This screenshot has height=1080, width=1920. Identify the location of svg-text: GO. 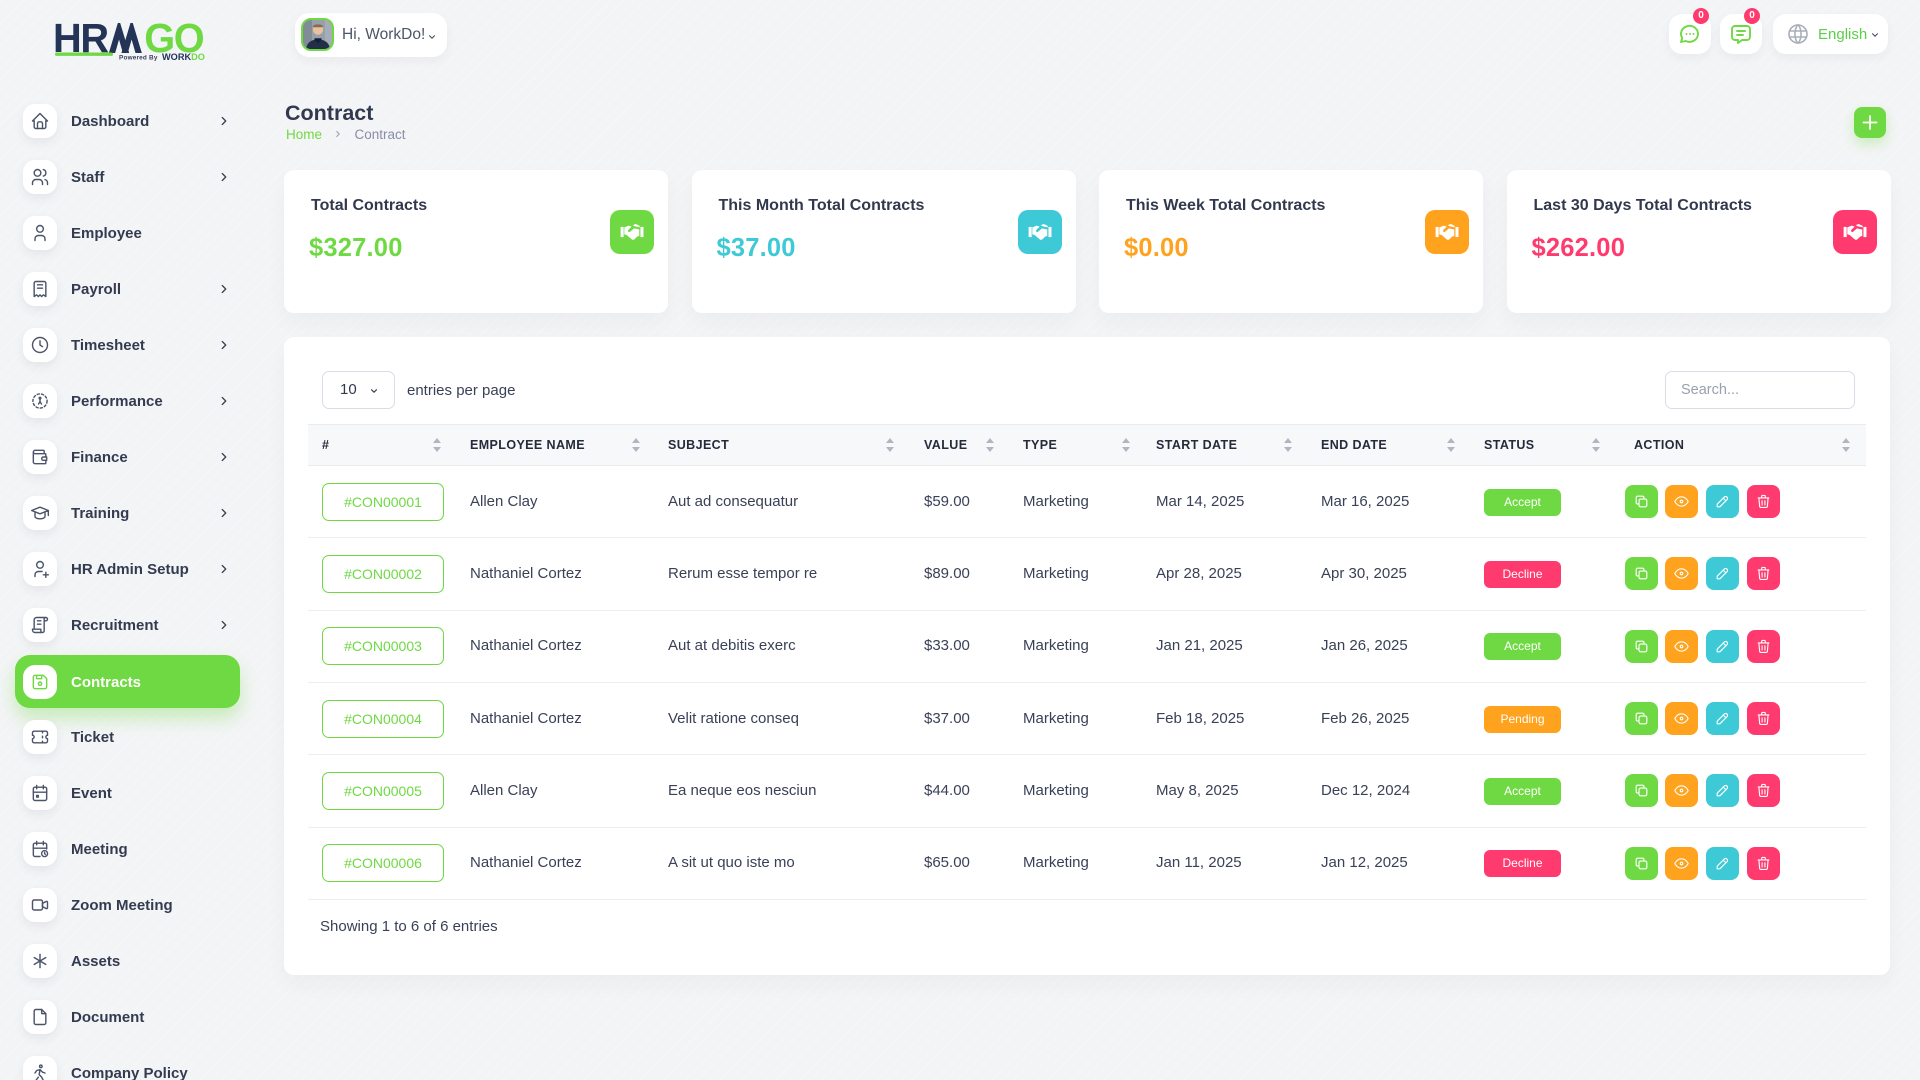
(173, 38).